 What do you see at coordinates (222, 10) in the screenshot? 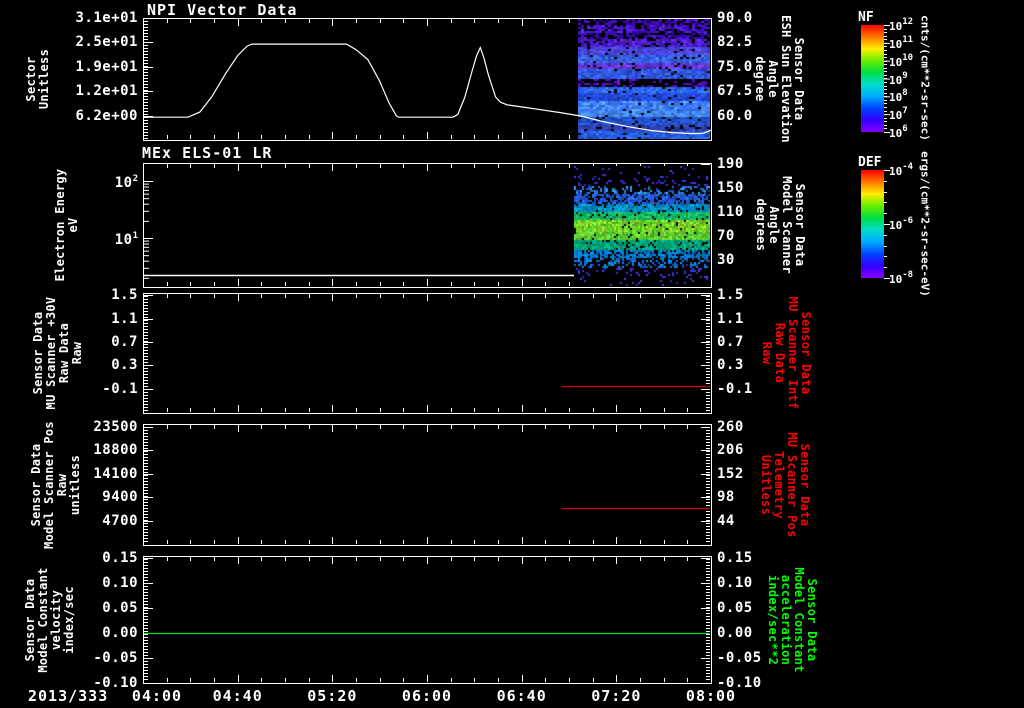
I see `panel1-title: NPI Vector Data` at bounding box center [222, 10].